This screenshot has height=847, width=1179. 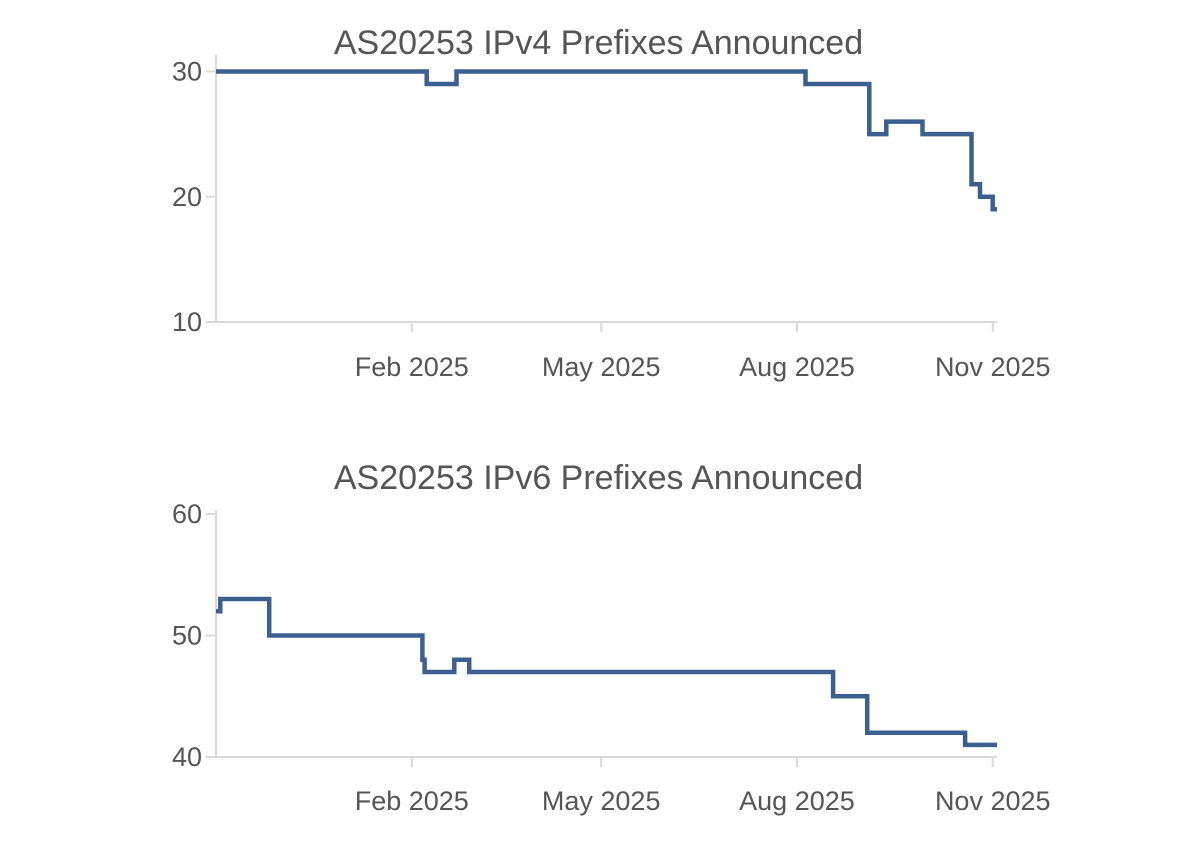 What do you see at coordinates (598, 43) in the screenshot?
I see `ipv4-chart-title: AS20253 IPv4 Prefixes Announced` at bounding box center [598, 43].